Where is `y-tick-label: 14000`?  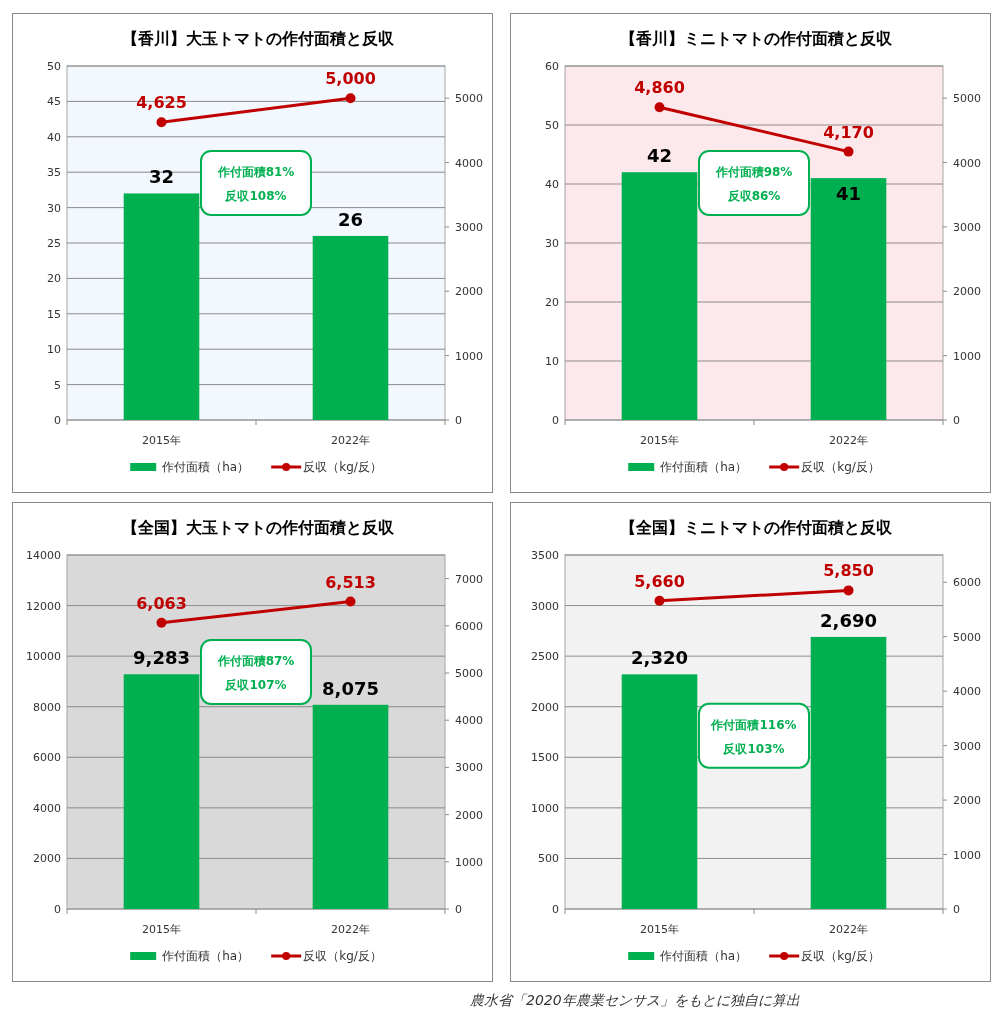
y-tick-label: 14000 is located at coordinates (43, 555).